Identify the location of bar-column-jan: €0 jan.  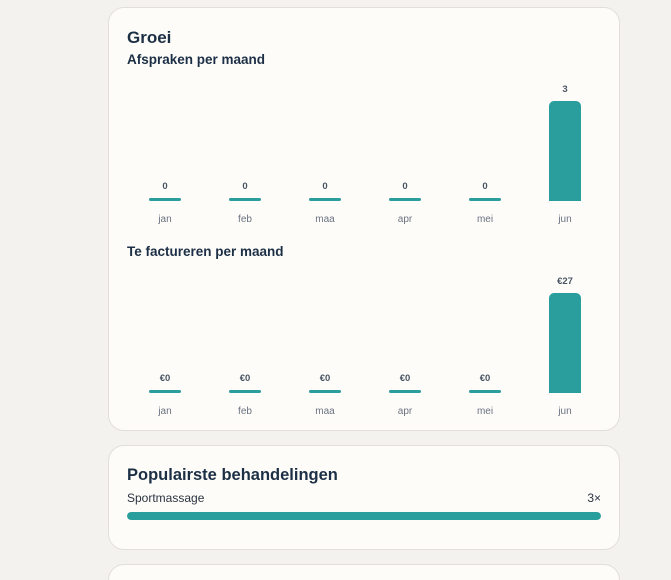
(165, 345).